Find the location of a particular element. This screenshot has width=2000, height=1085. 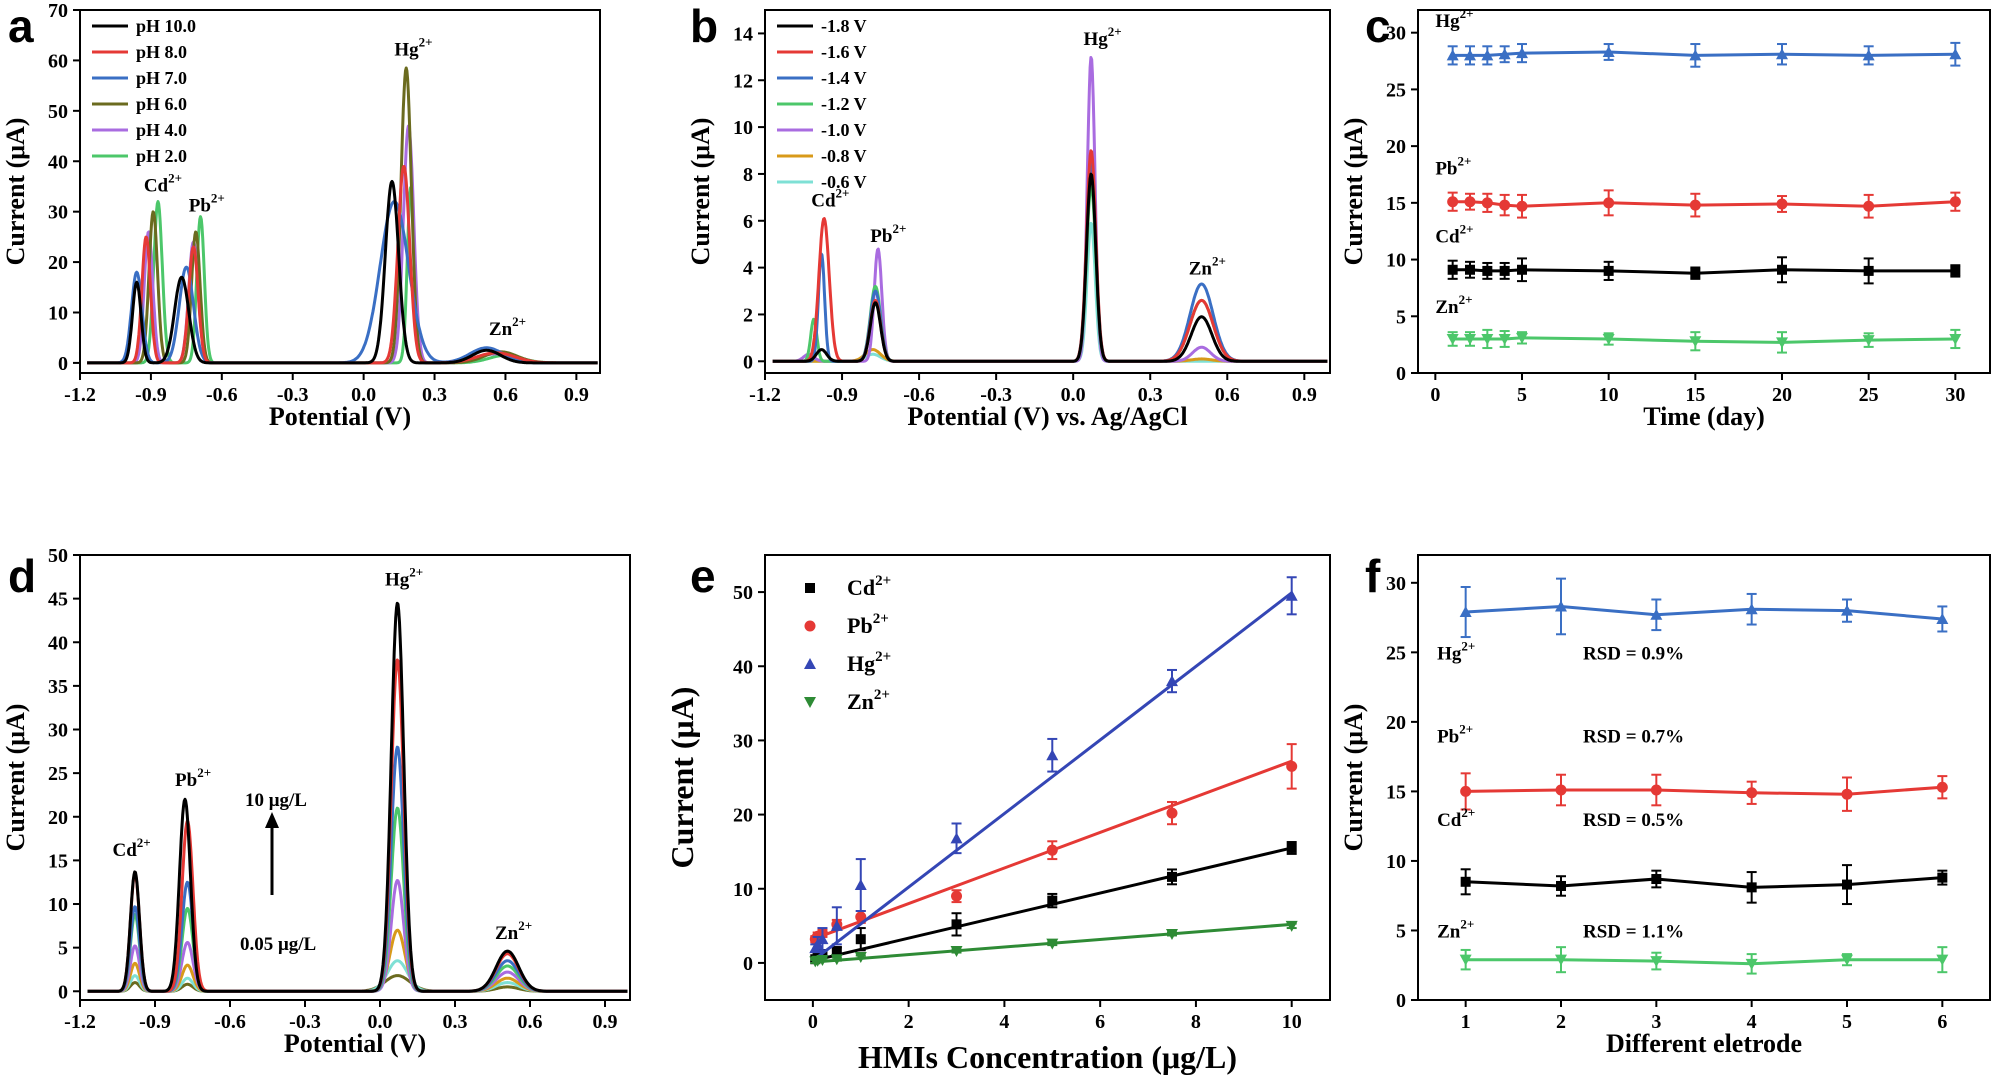

x-tick-label: 20 is located at coordinates (1782, 395).